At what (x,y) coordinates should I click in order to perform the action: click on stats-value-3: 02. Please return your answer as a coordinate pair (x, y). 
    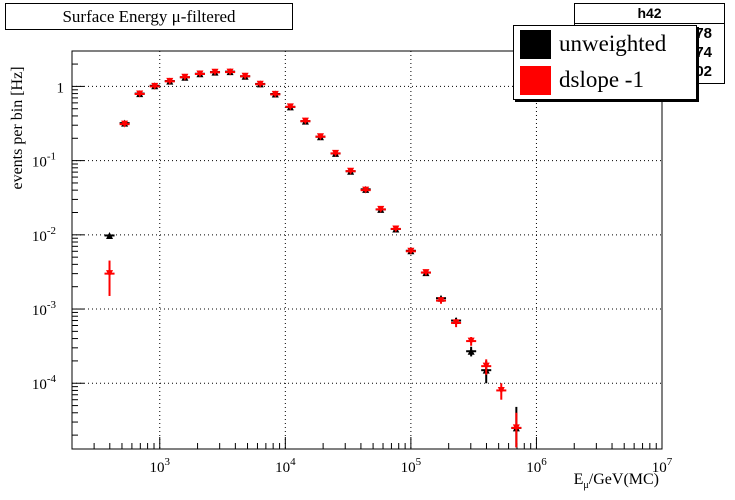
    Looking at the image, I should click on (703, 71).